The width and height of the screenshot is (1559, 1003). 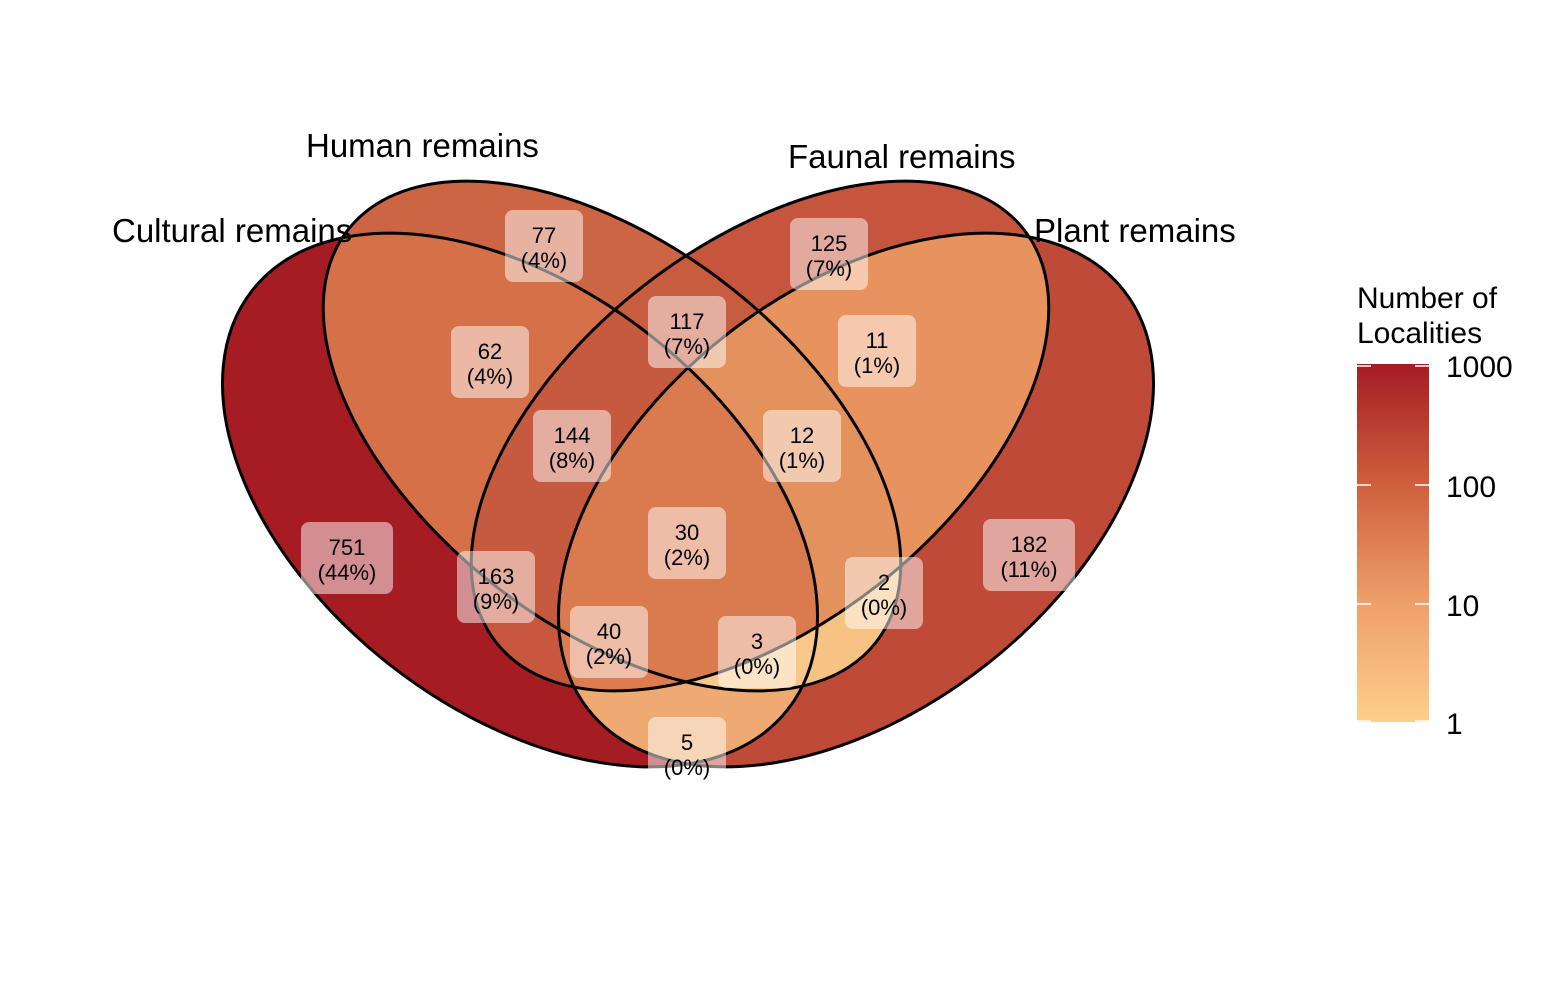 What do you see at coordinates (1028, 569) in the screenshot?
I see `region-percent: (11%)` at bounding box center [1028, 569].